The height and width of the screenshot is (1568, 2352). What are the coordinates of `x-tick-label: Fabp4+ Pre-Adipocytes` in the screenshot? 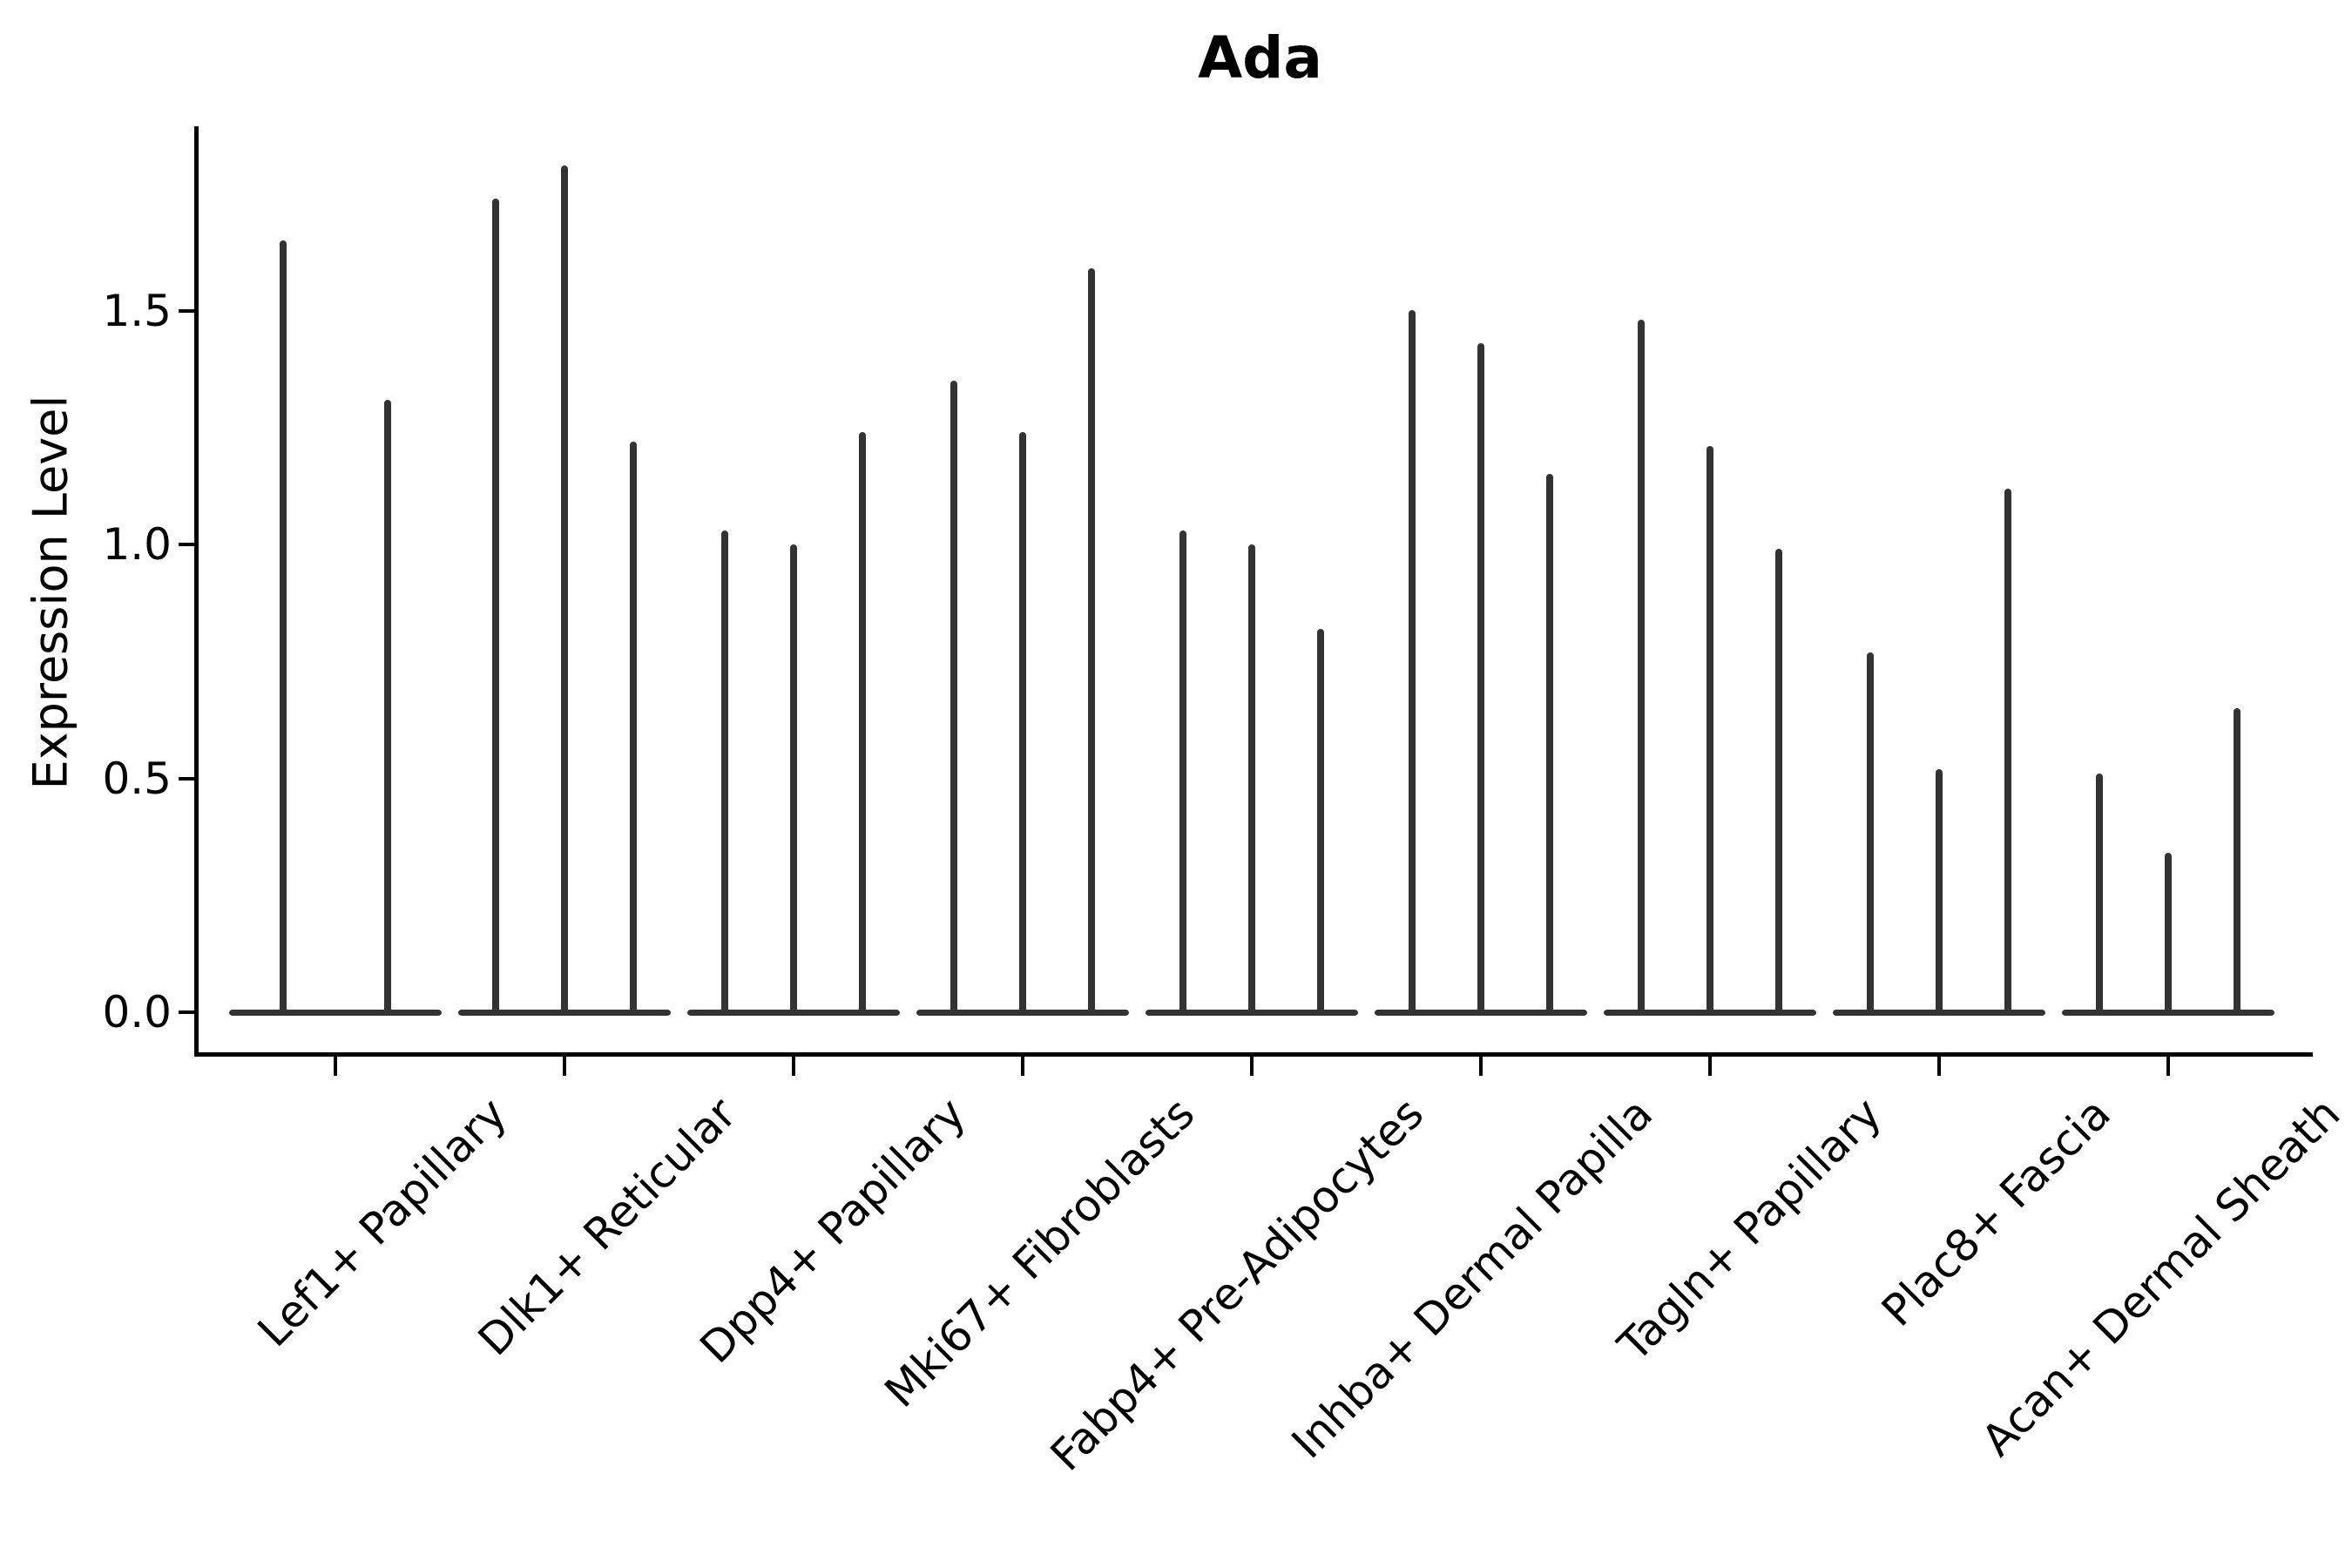 It's located at (1237, 1284).